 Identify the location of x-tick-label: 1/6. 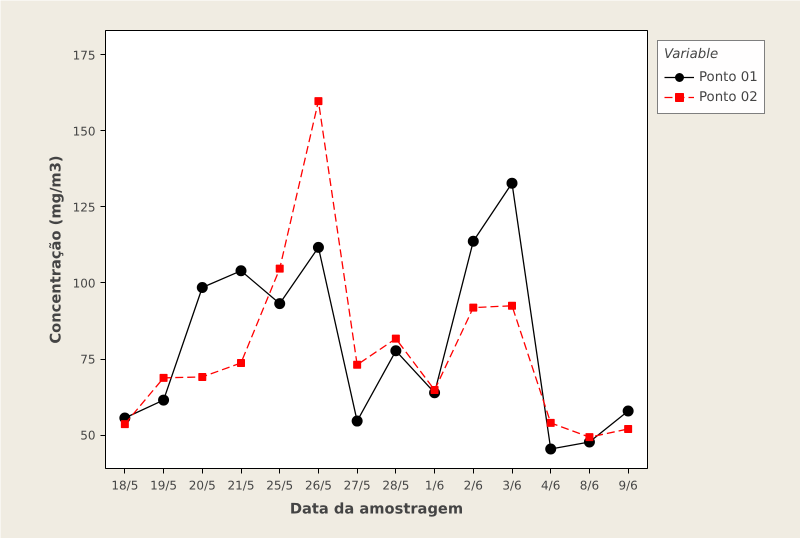
(434, 485).